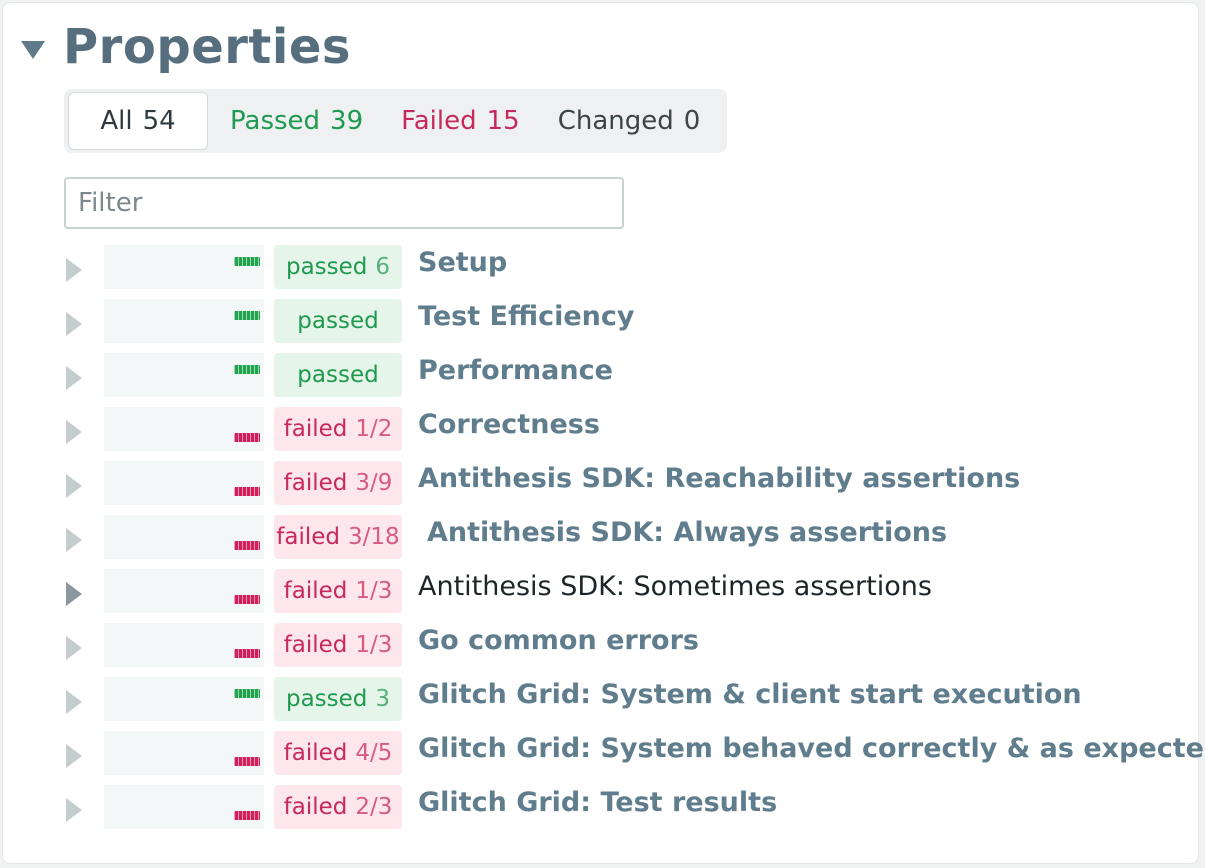 The height and width of the screenshot is (868, 1205). I want to click on status-badge: failed 4/5, so click(338, 753).